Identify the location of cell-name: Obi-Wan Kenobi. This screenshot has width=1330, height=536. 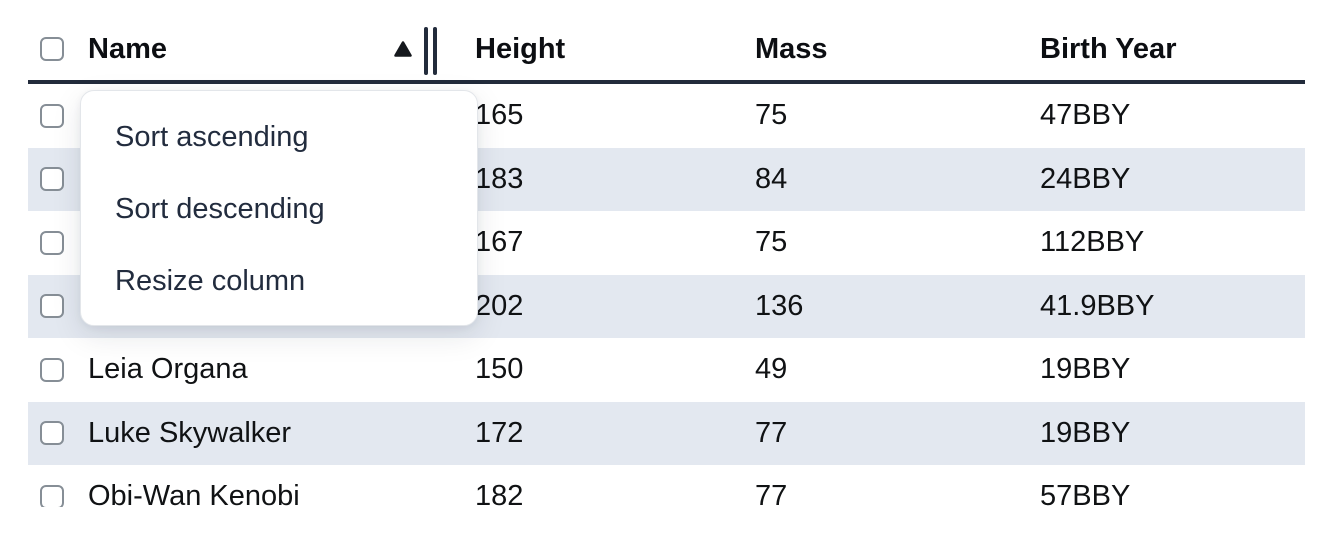
(194, 493).